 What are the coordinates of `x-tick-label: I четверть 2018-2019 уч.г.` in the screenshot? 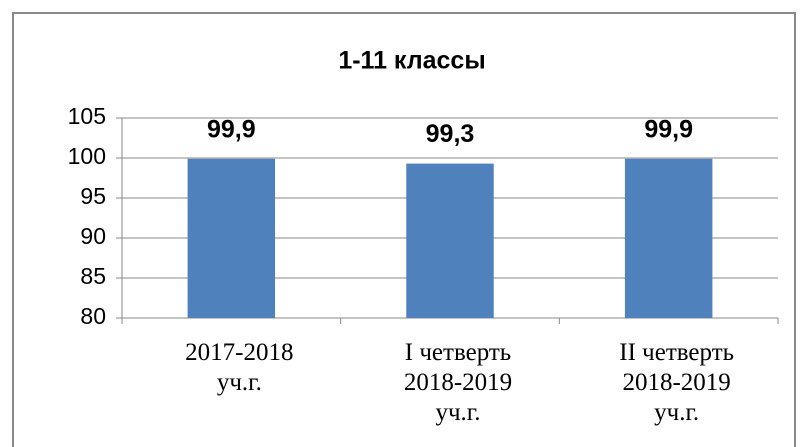 It's located at (458, 382).